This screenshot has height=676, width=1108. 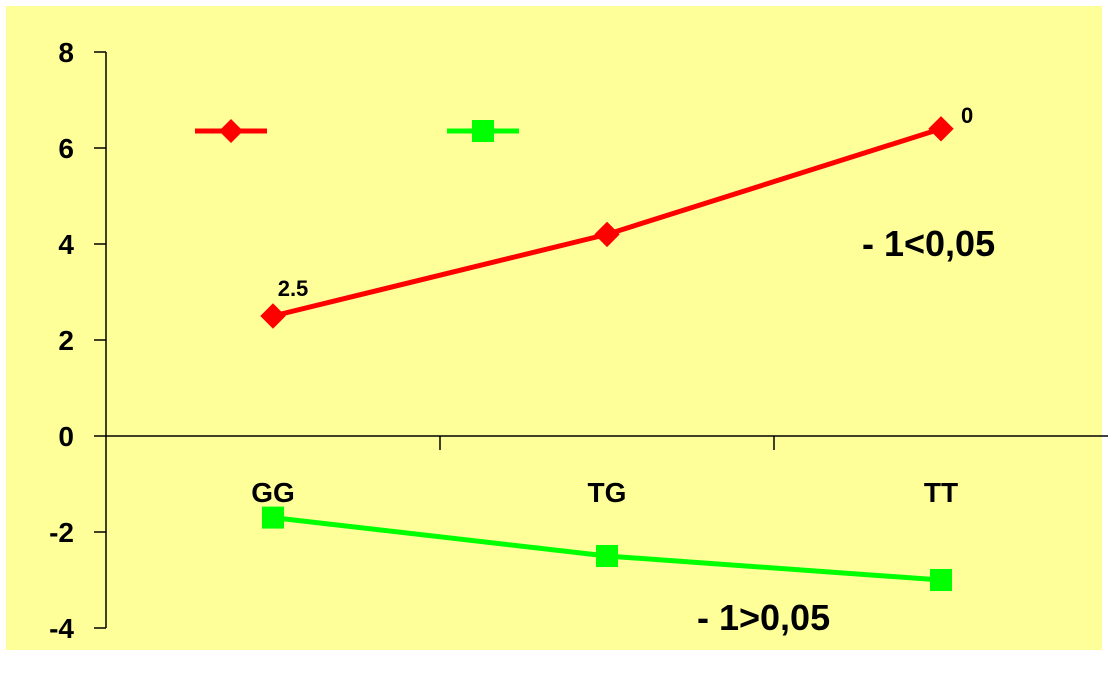 I want to click on y-tick-label: 0, so click(x=66, y=436).